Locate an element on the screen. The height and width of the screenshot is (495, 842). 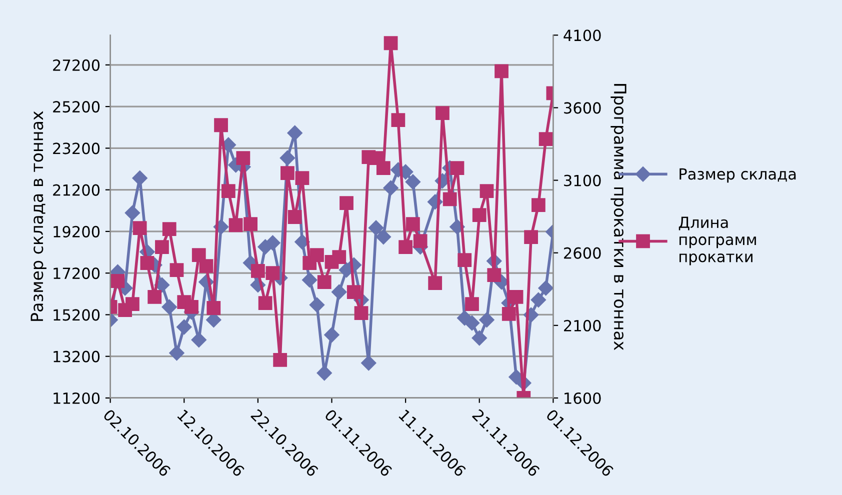
y-tick-label: 11200 is located at coordinates (77, 398).